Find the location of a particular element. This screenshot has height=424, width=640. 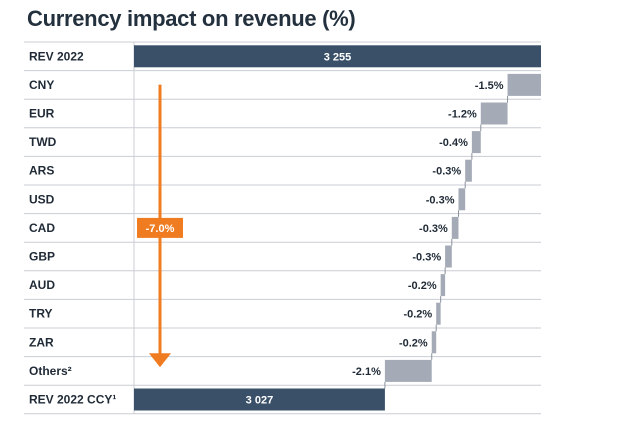

total-label-end: 3 027 is located at coordinates (260, 401).